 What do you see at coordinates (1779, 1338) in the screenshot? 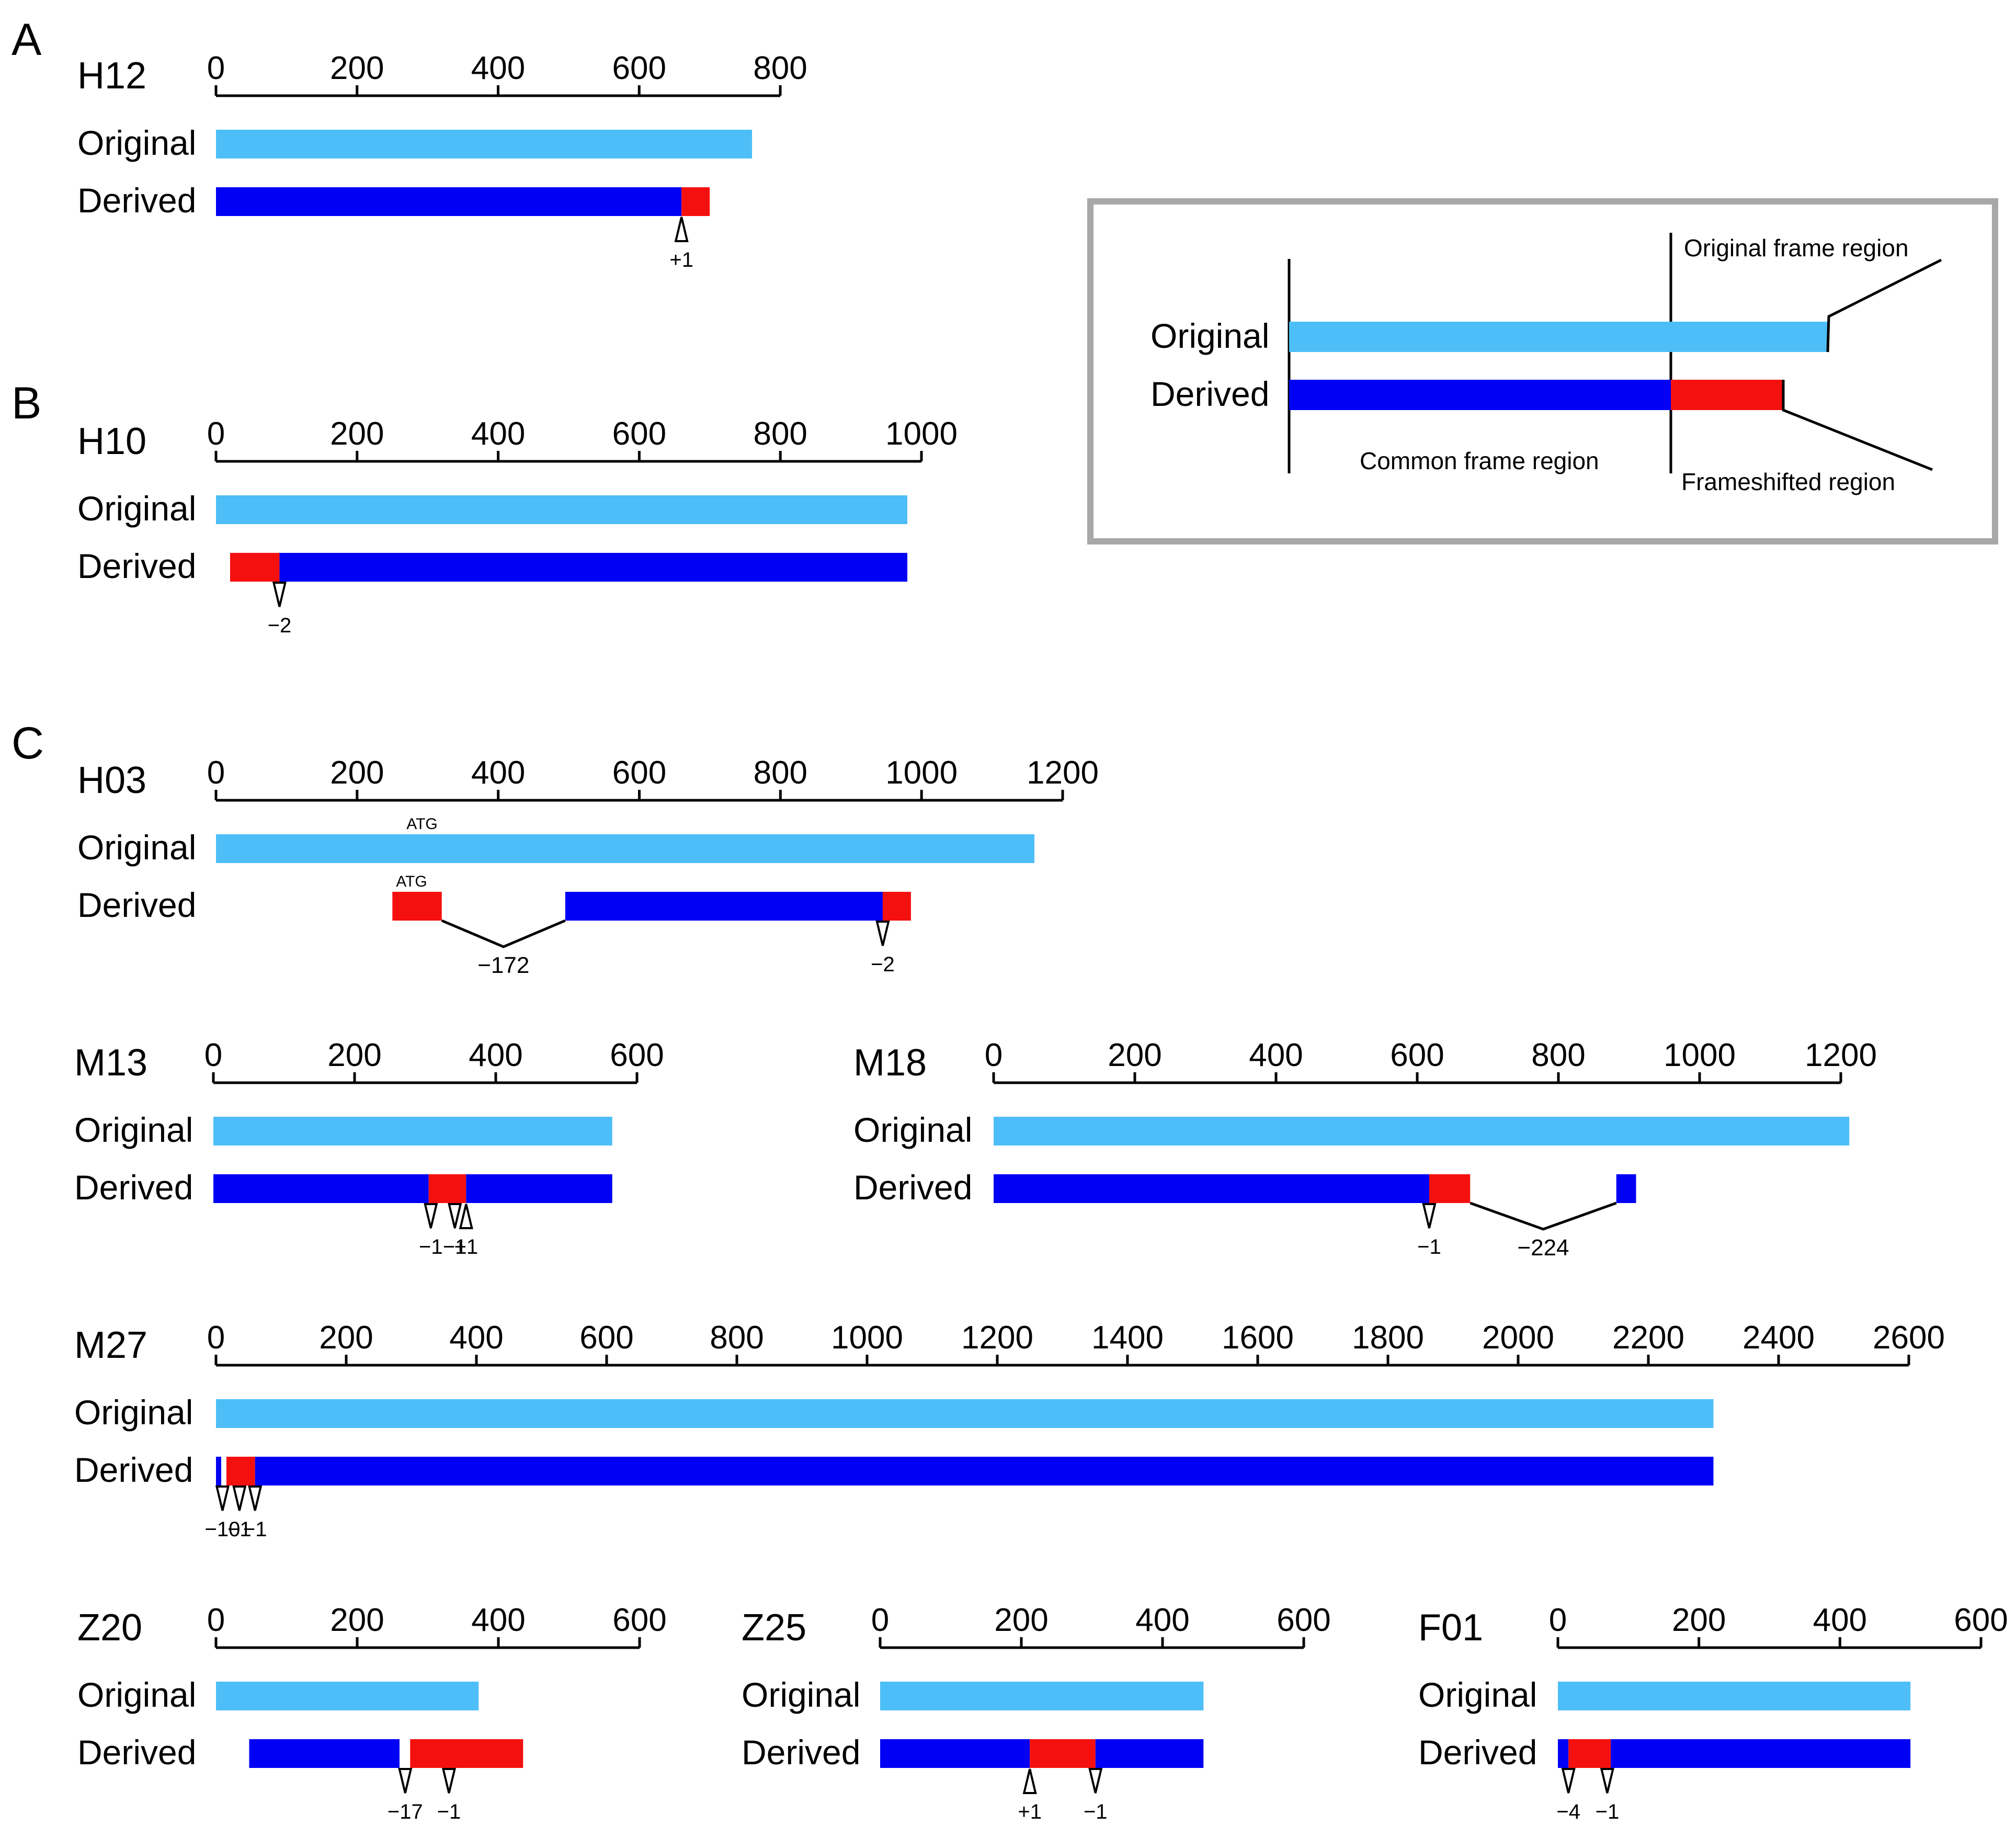
I see `tick-label: 2400` at bounding box center [1779, 1338].